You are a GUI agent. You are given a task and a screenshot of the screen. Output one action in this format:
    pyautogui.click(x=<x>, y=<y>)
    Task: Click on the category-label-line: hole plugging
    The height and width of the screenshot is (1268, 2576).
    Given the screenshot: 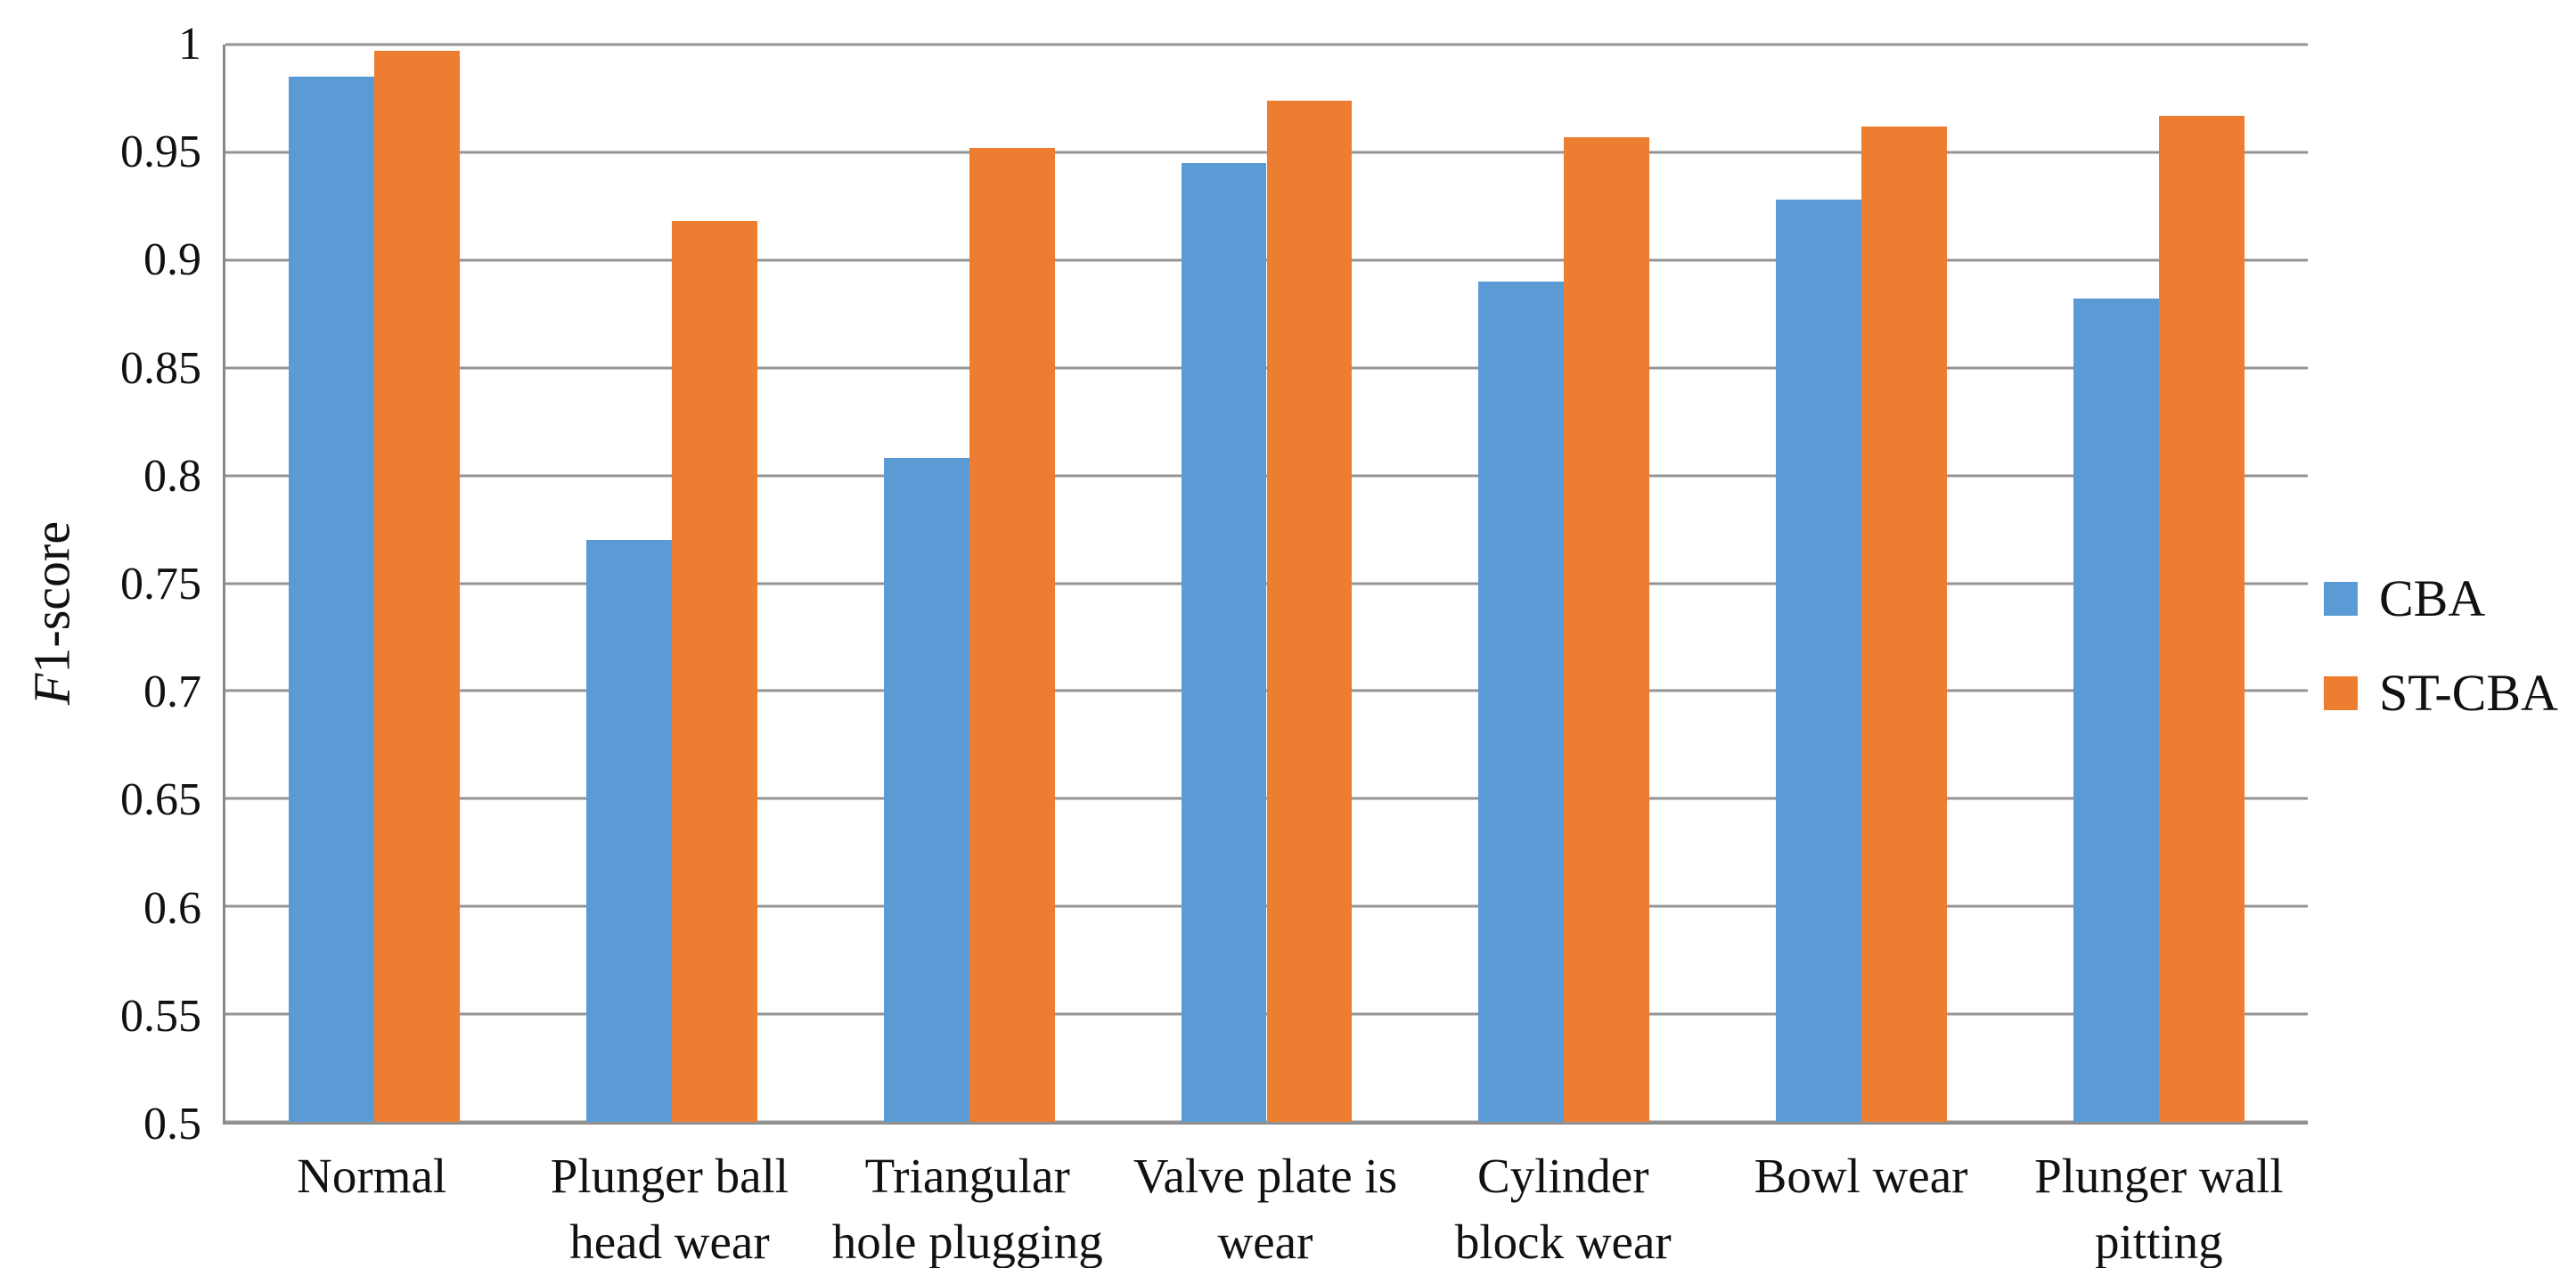 What is the action you would take?
    pyautogui.click(x=967, y=1241)
    